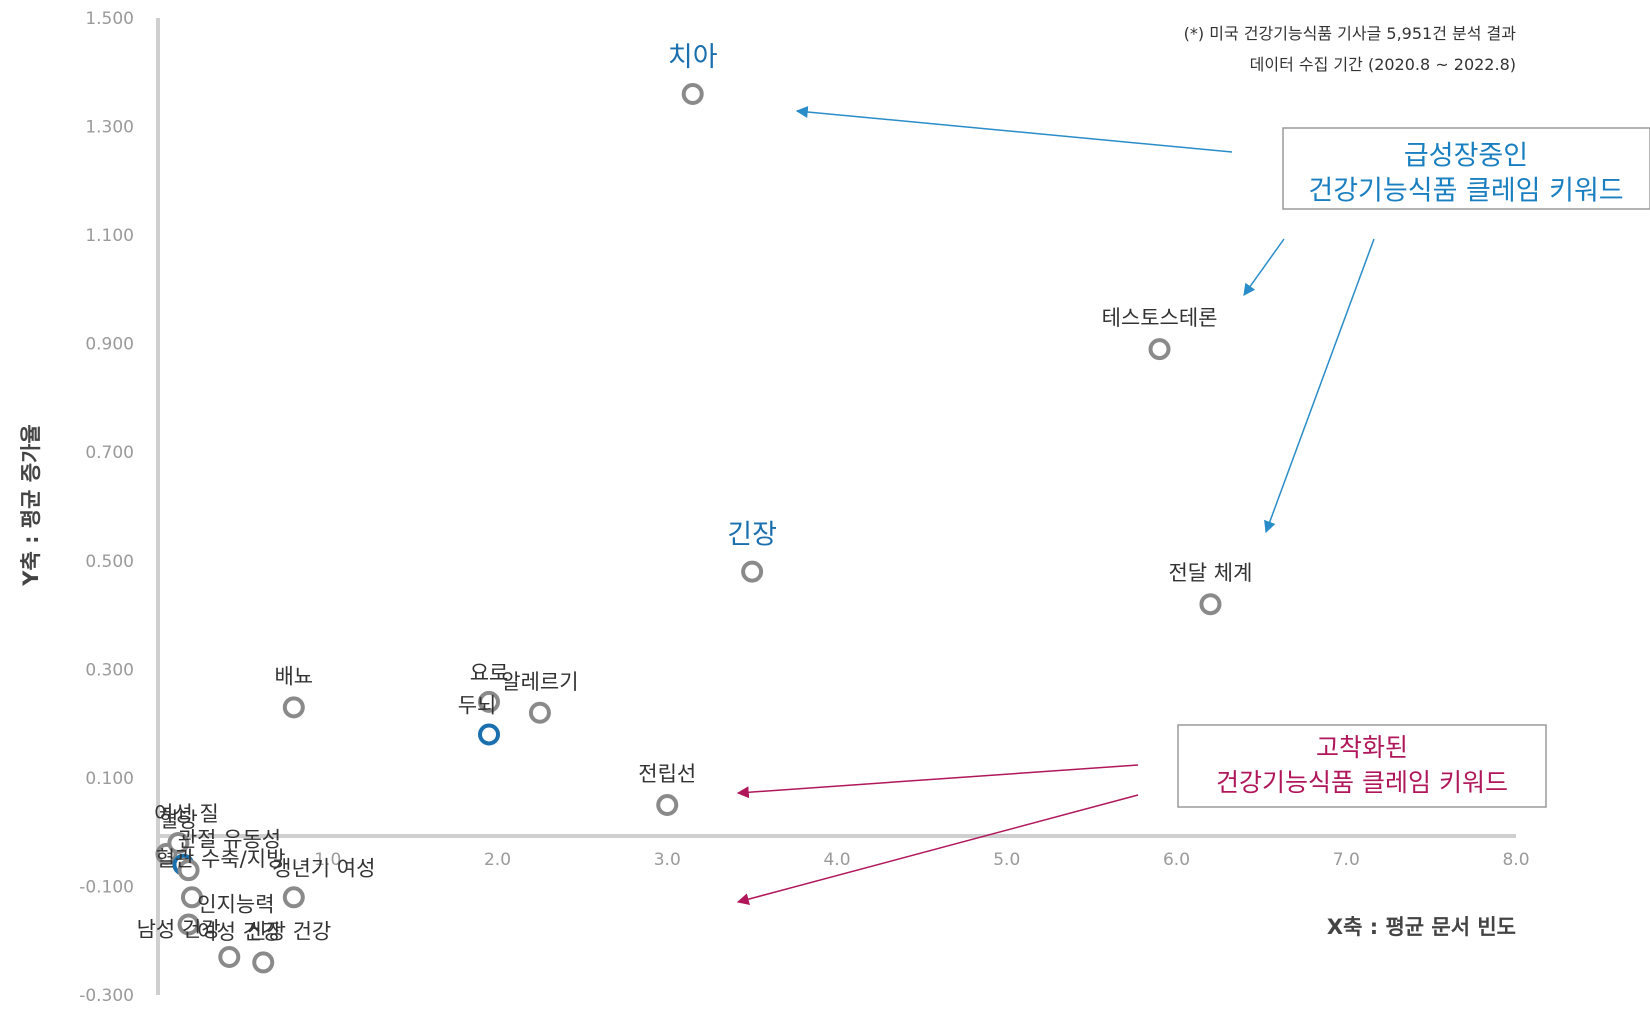 The width and height of the screenshot is (1650, 1010). Describe the element at coordinates (1362, 782) in the screenshot. I see `callout-stagnant-line-2: 건강기능식품 클레임 키워드` at that location.